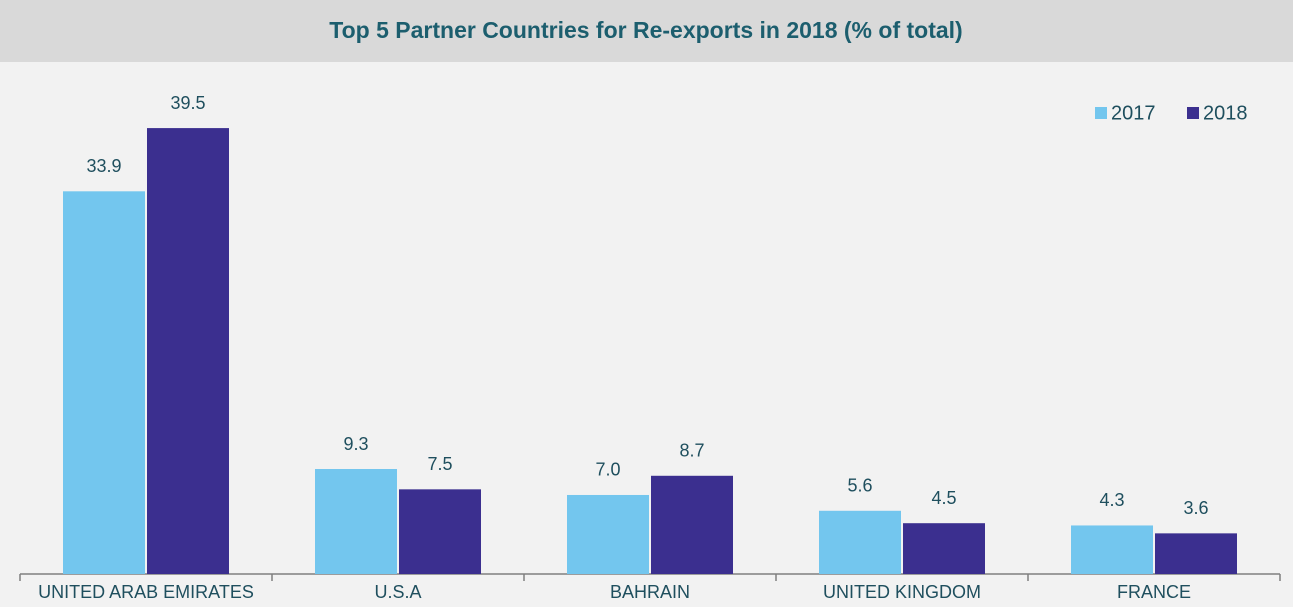  What do you see at coordinates (187, 103) in the screenshot?
I see `data-label: 39.5` at bounding box center [187, 103].